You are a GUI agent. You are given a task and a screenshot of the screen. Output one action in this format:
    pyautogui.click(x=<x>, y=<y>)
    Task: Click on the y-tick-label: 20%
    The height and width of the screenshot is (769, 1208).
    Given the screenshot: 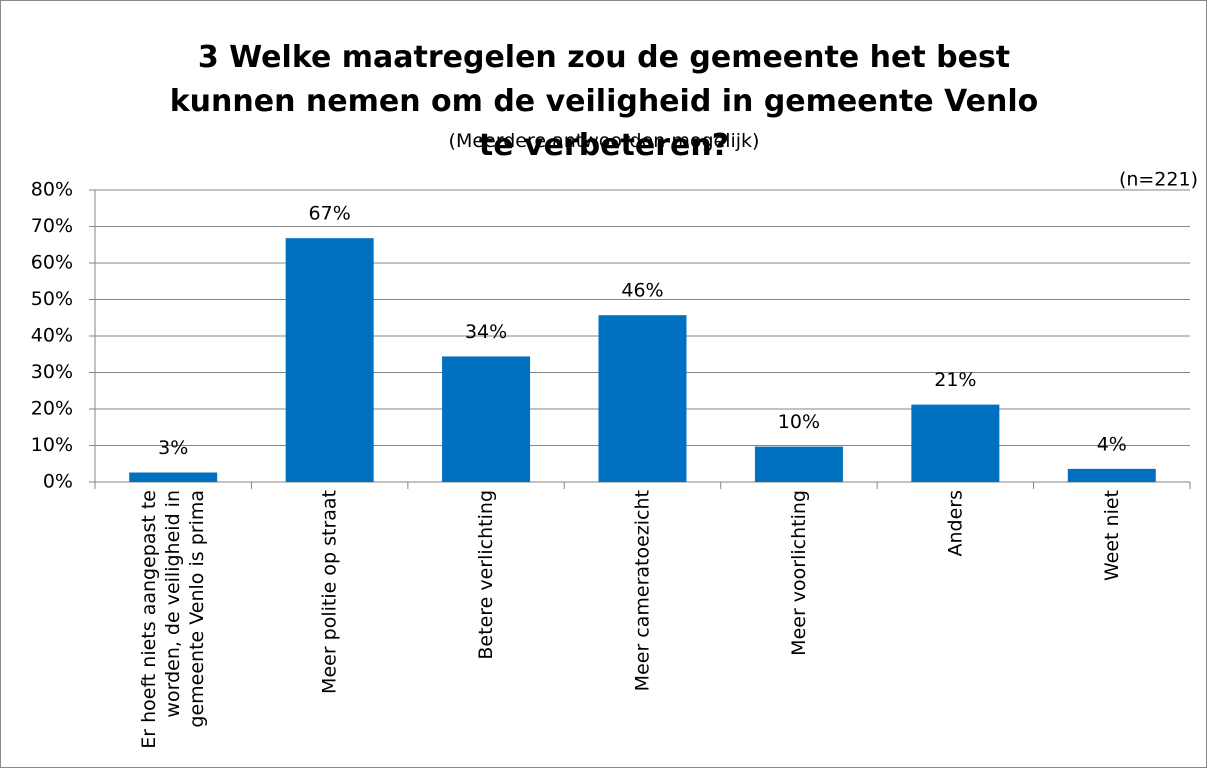 What is the action you would take?
    pyautogui.click(x=52, y=409)
    